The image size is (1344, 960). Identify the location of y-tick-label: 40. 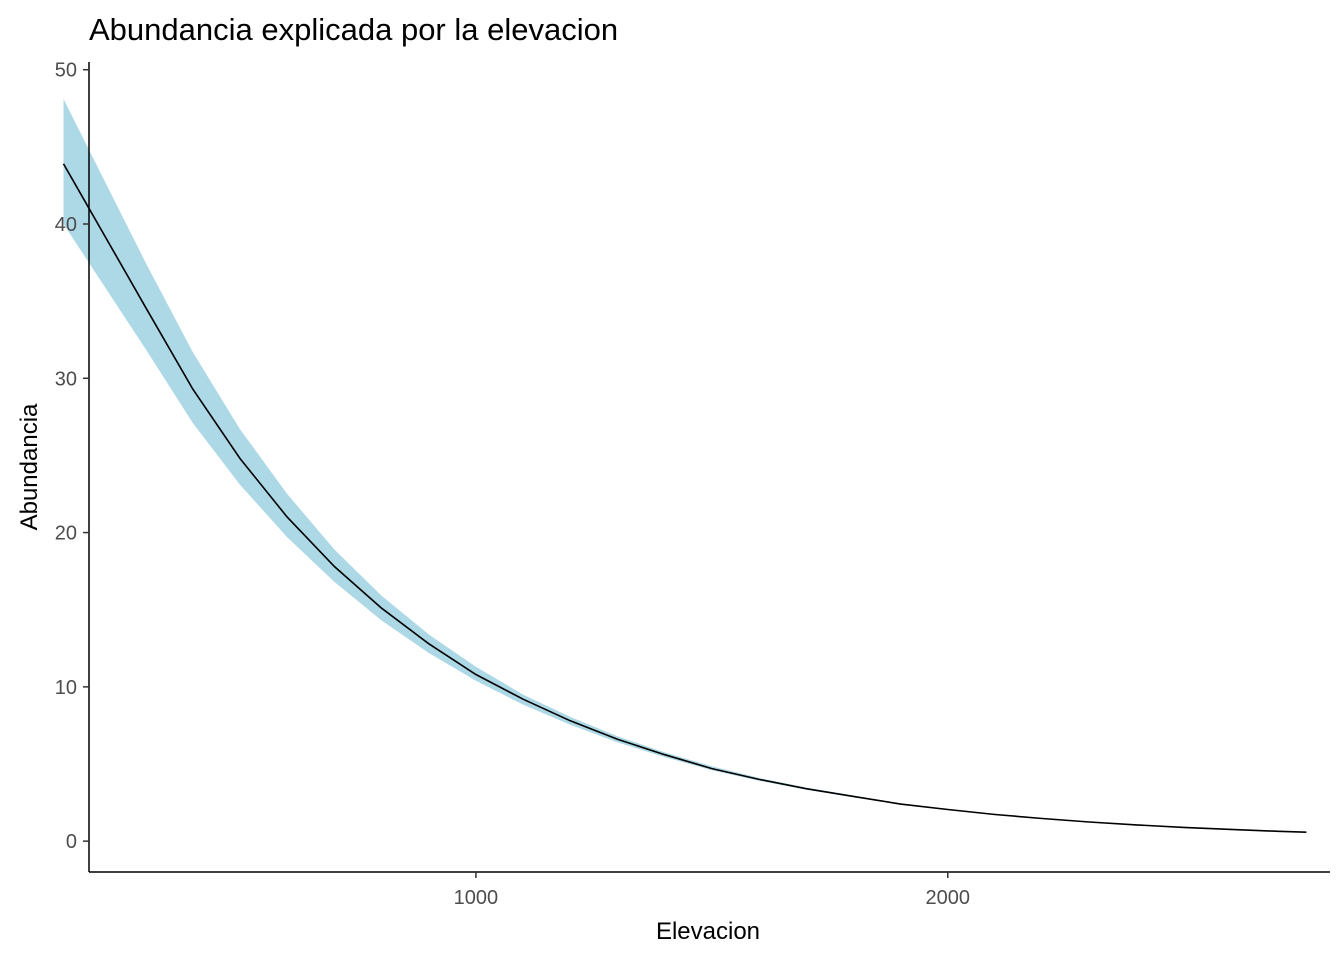
(66, 225).